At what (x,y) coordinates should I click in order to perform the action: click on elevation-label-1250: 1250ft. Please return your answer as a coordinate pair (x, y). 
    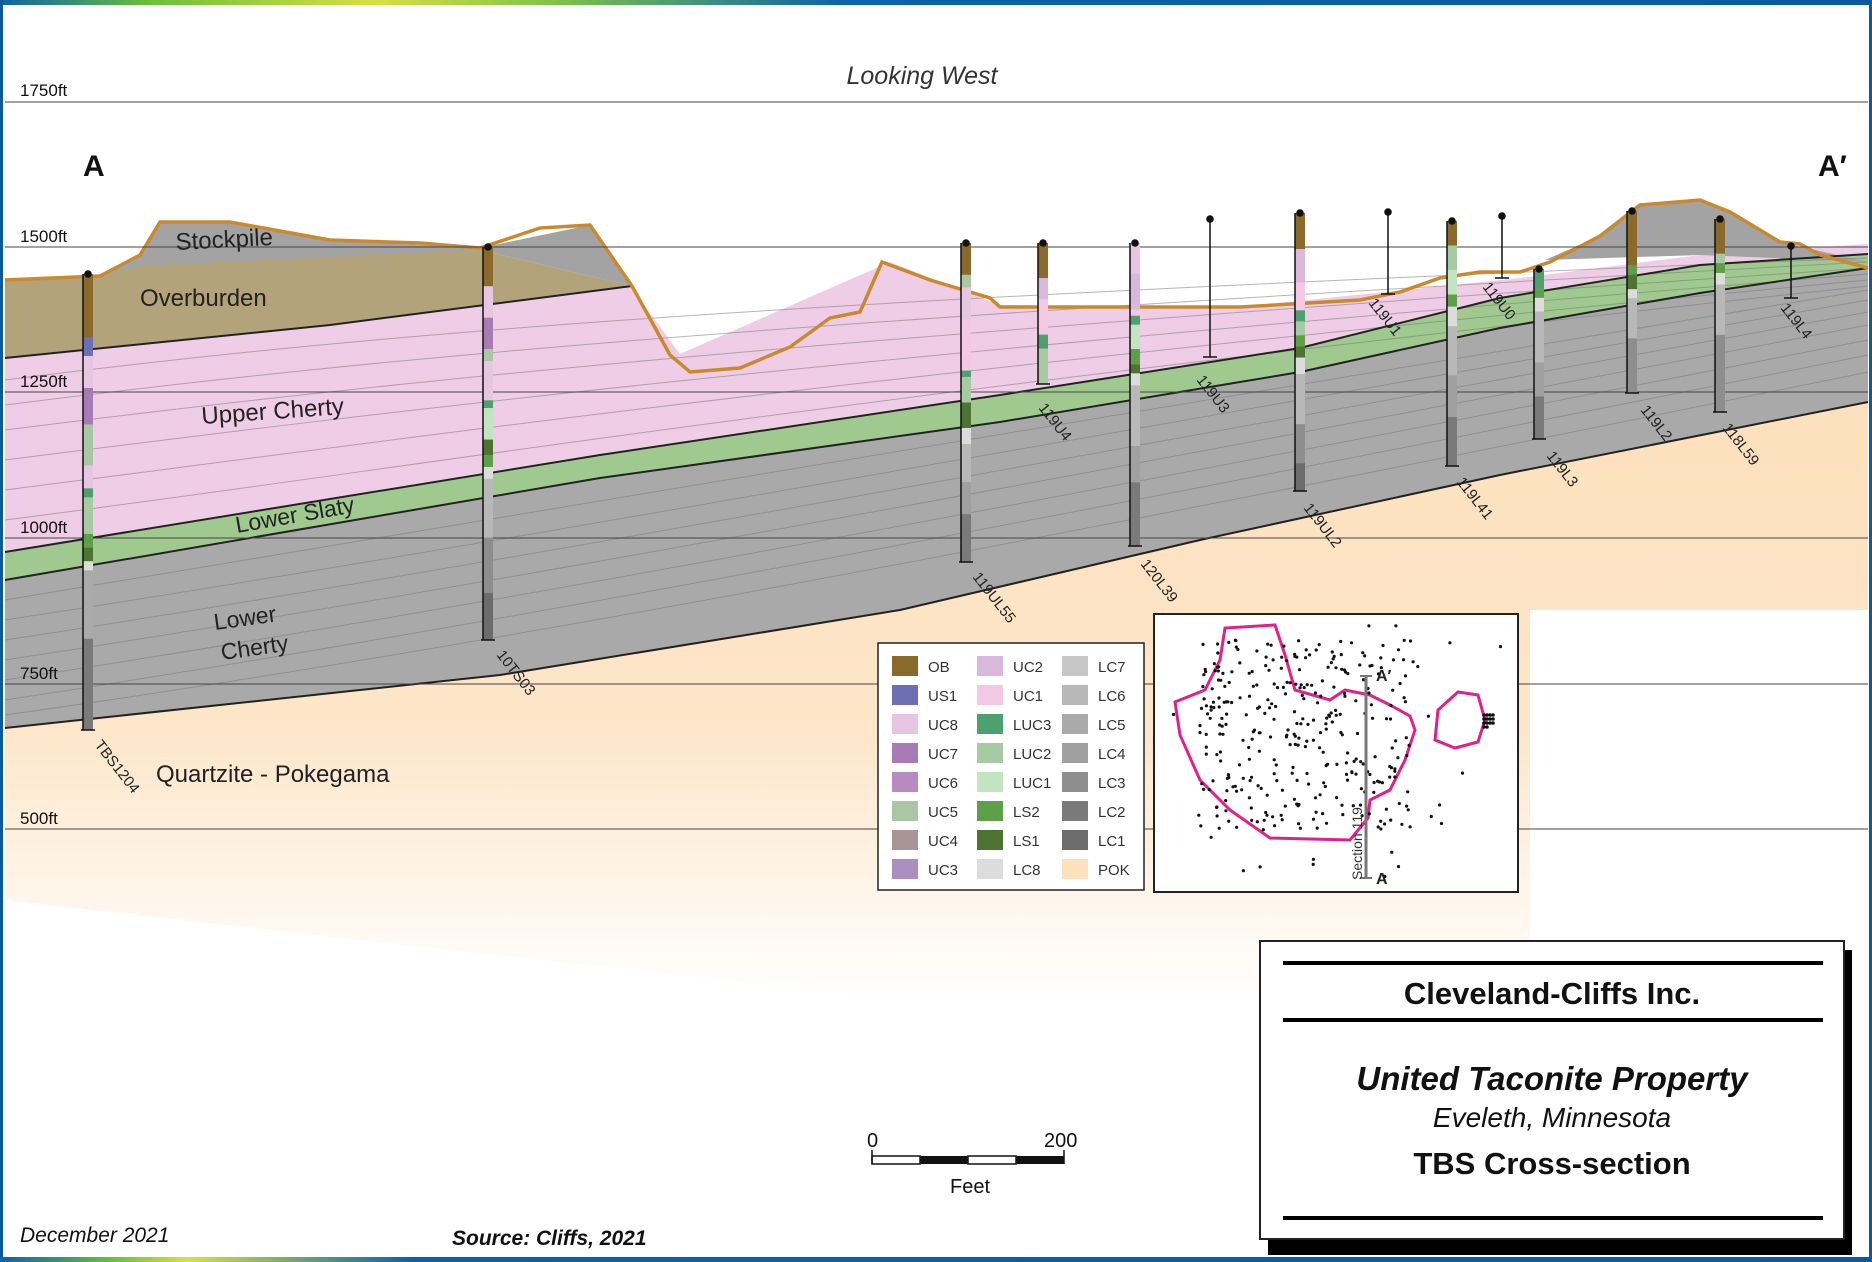
    Looking at the image, I should click on (44, 381).